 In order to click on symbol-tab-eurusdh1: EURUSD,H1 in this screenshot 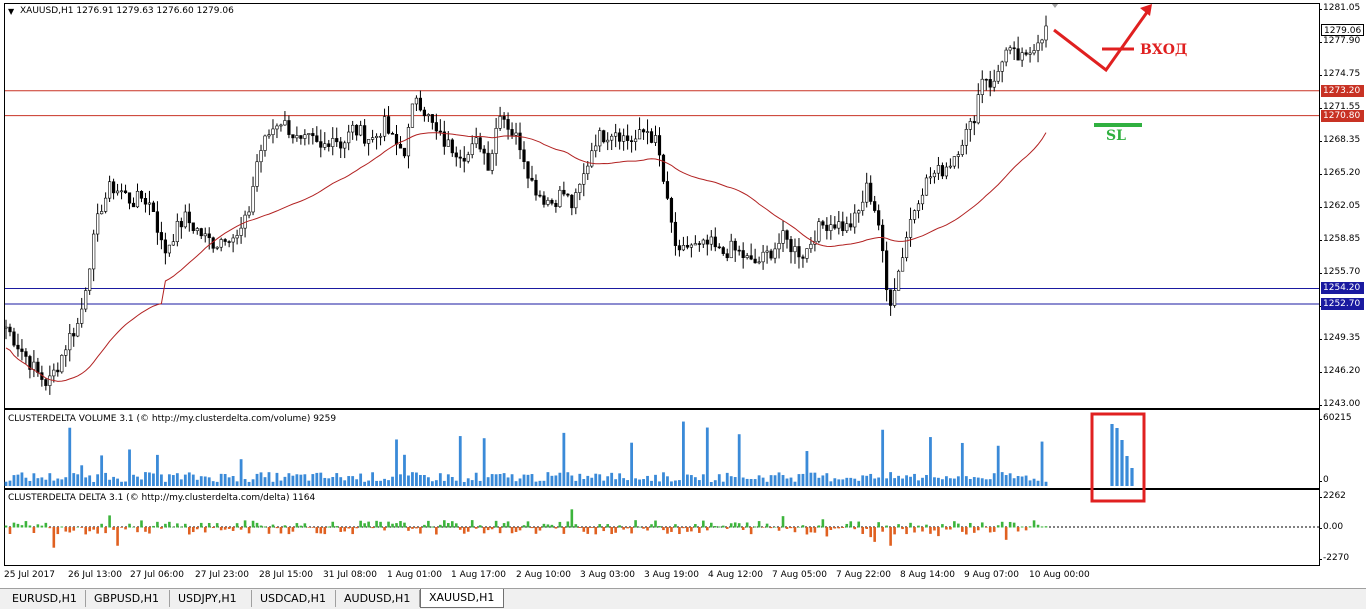, I will do `click(45, 598)`.